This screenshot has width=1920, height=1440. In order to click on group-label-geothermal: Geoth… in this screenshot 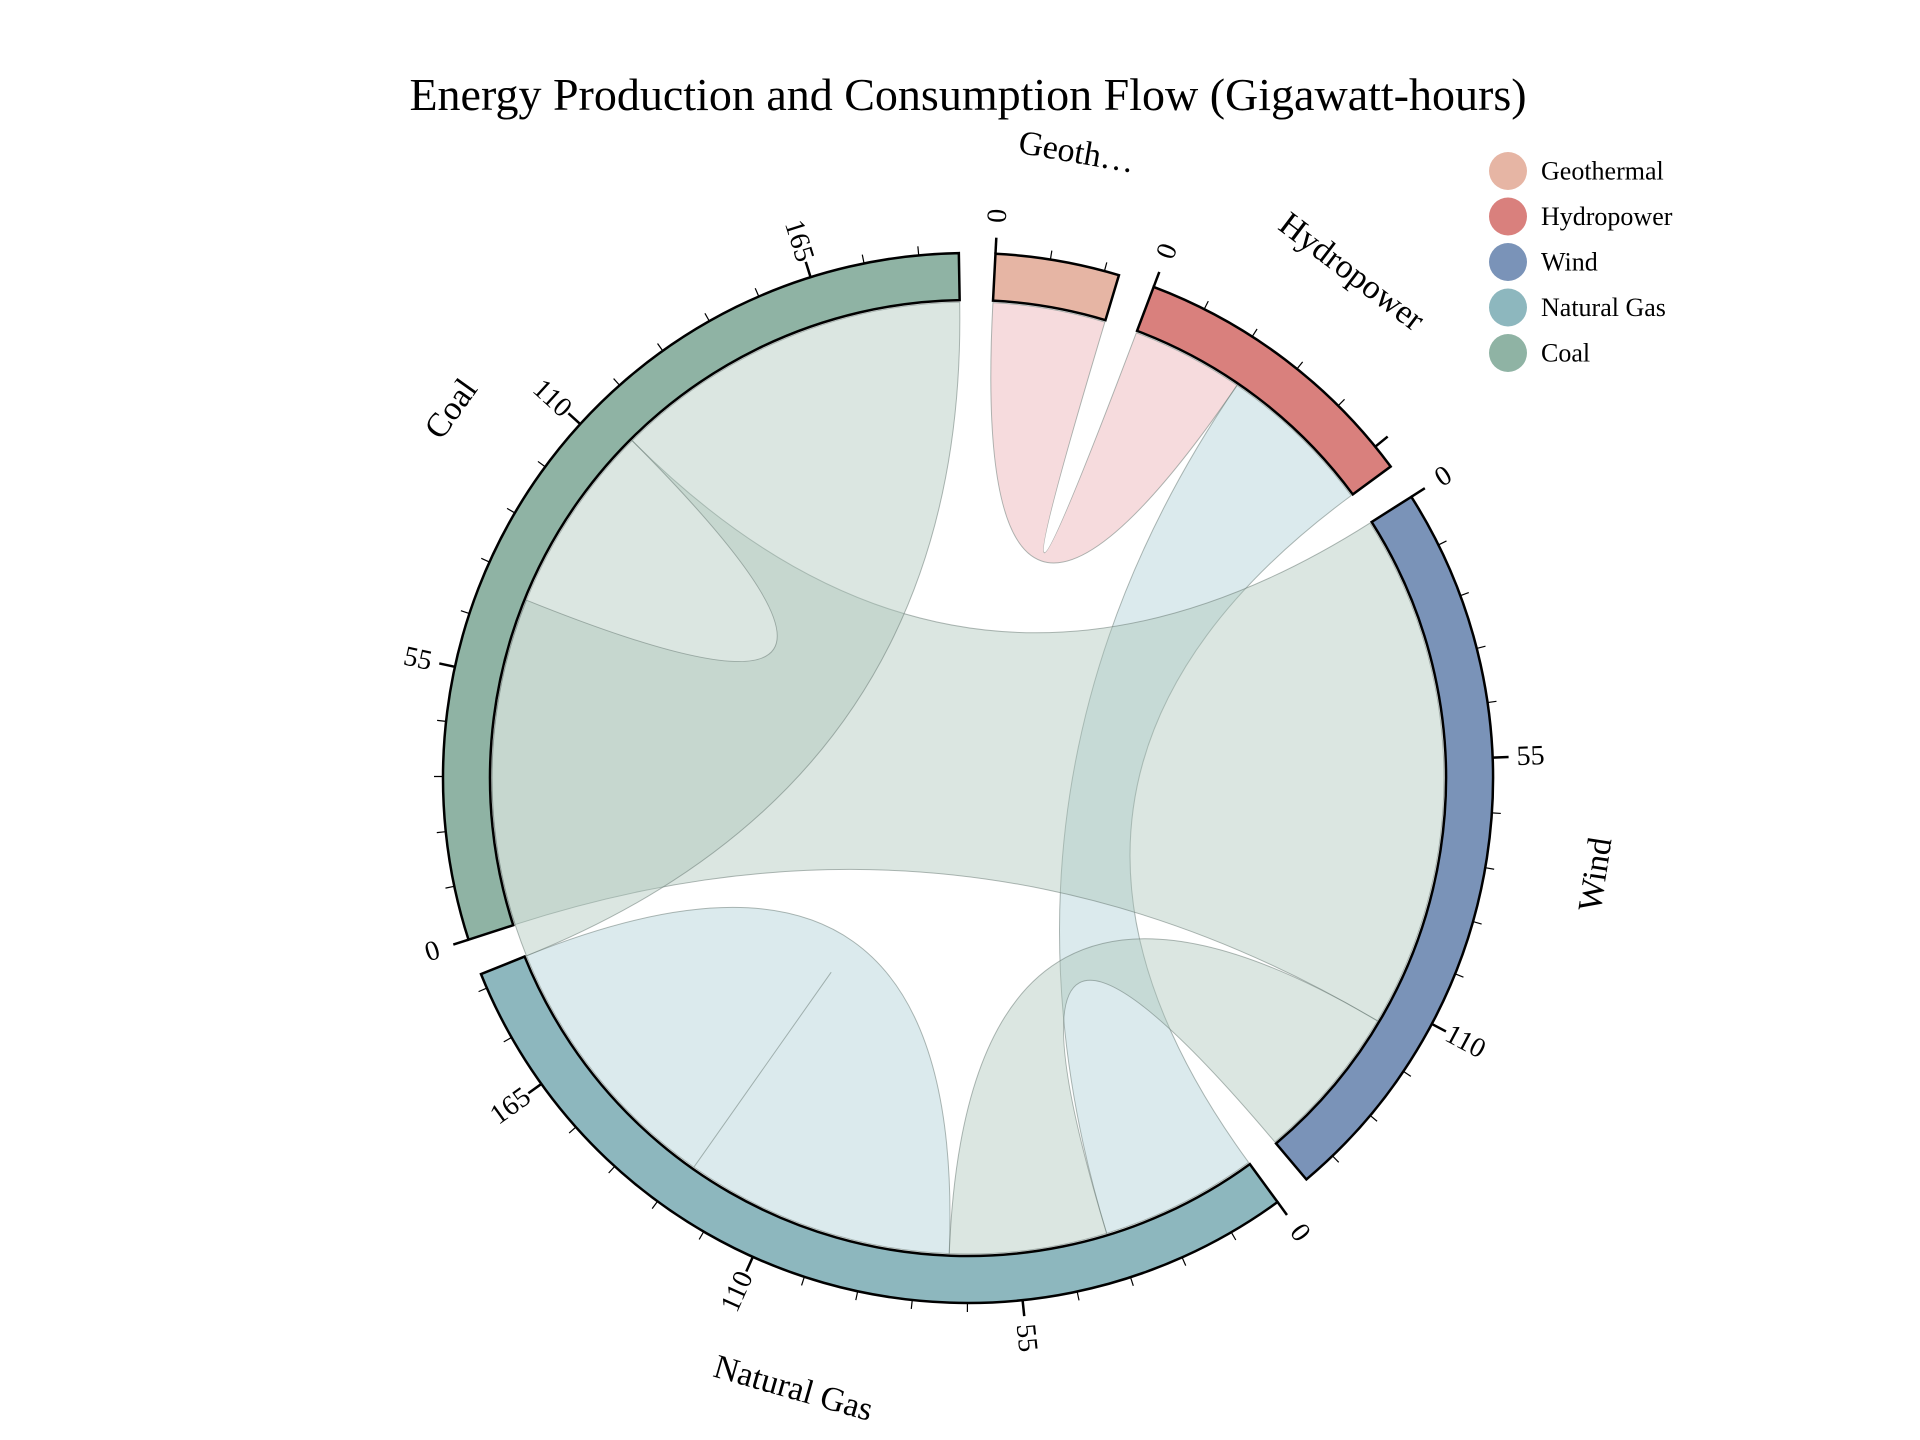, I will do `click(1077, 152)`.